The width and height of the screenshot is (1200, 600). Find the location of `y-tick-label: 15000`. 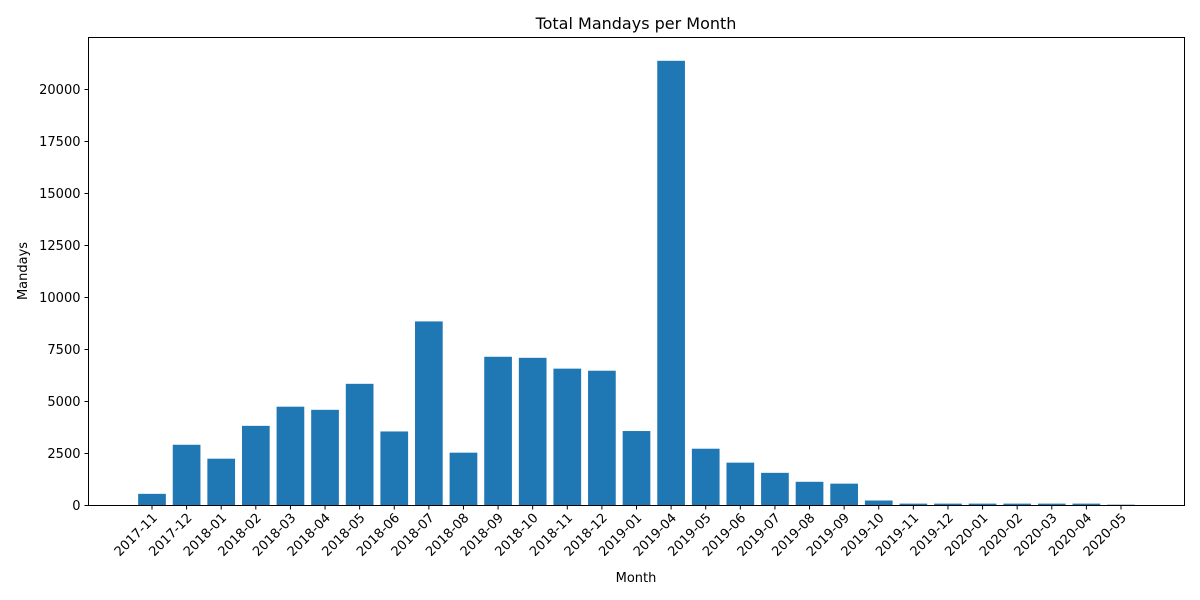

y-tick-label: 15000 is located at coordinates (59, 194).